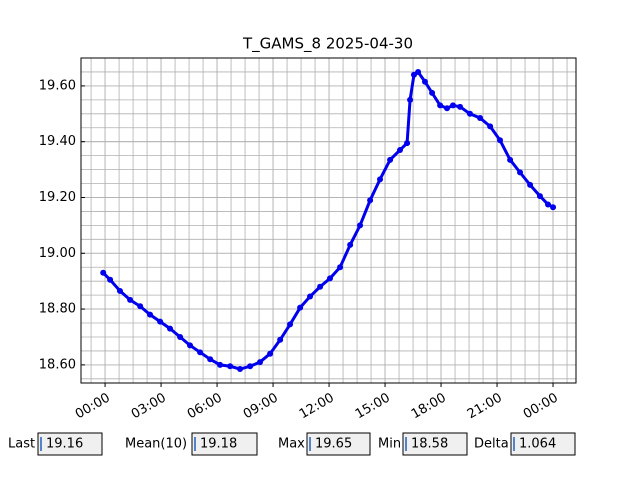 The height and width of the screenshot is (484, 640). Describe the element at coordinates (57, 253) in the screenshot. I see `y-tick-label: 19.00` at that location.